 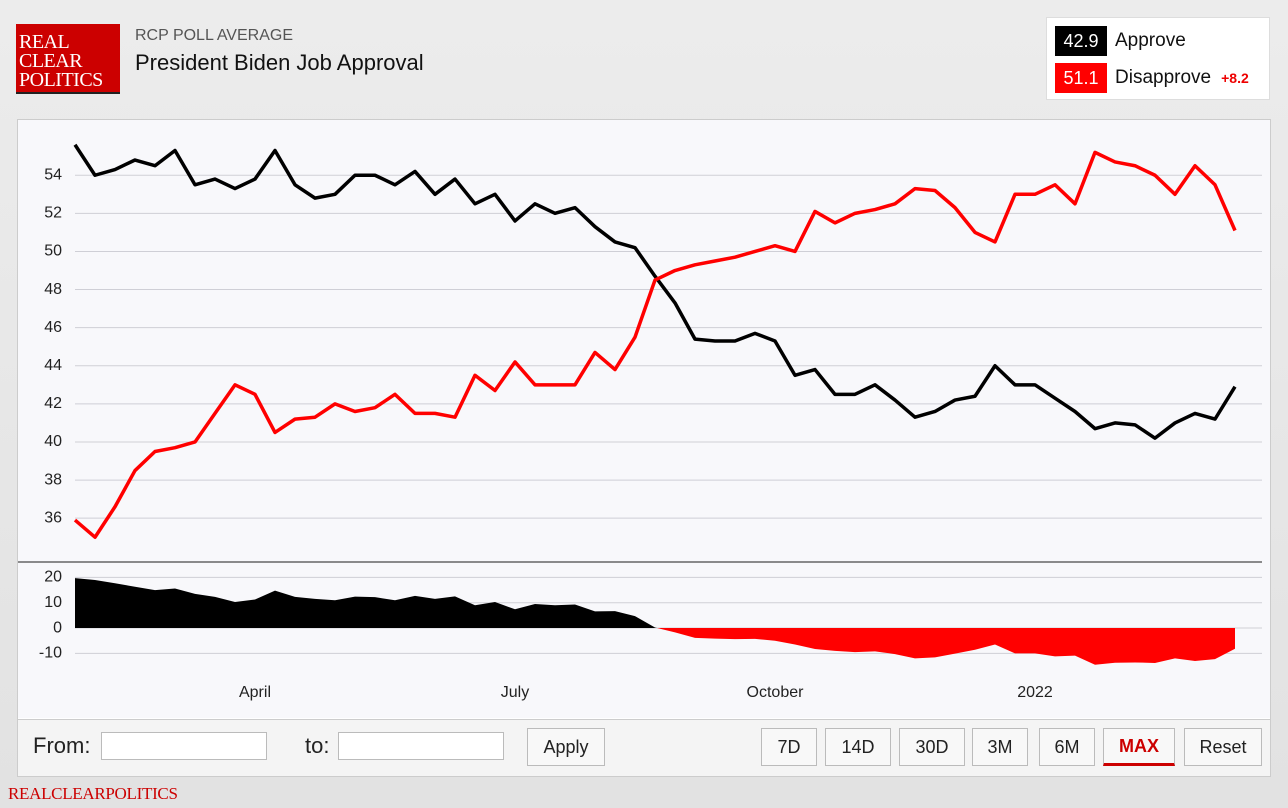 I want to click on legend: 42.9 Approve 51.1 Disapprove +8.2, so click(x=1158, y=58).